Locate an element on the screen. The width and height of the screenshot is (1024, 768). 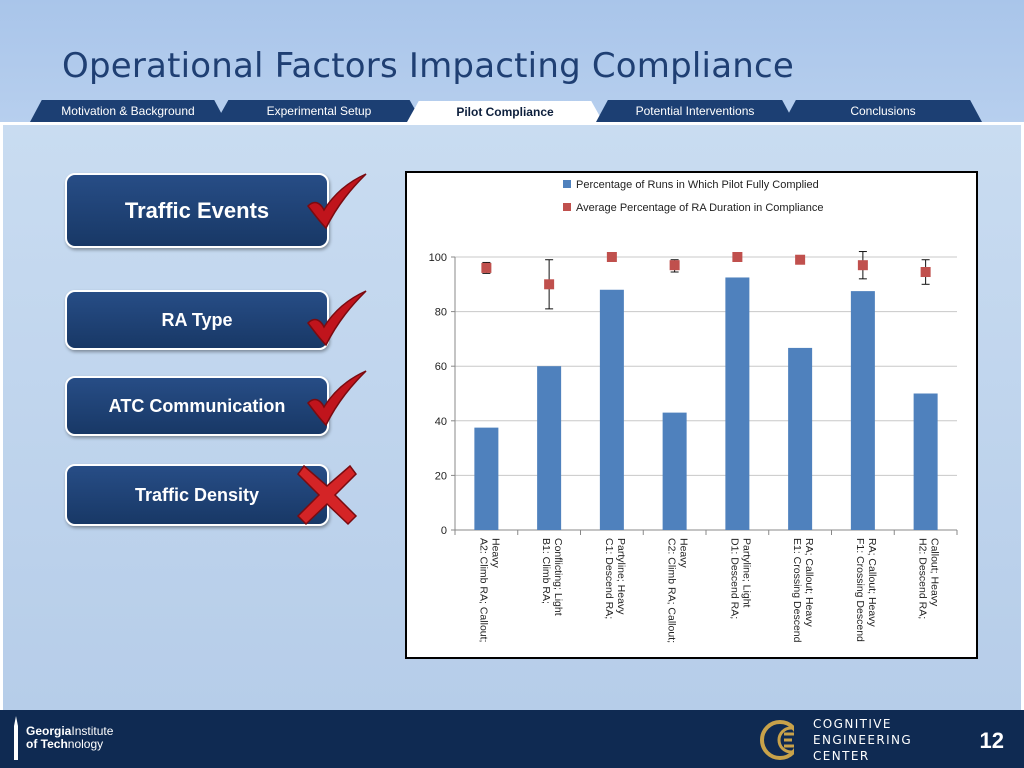
legend-swatch-marker is located at coordinates (567, 207).